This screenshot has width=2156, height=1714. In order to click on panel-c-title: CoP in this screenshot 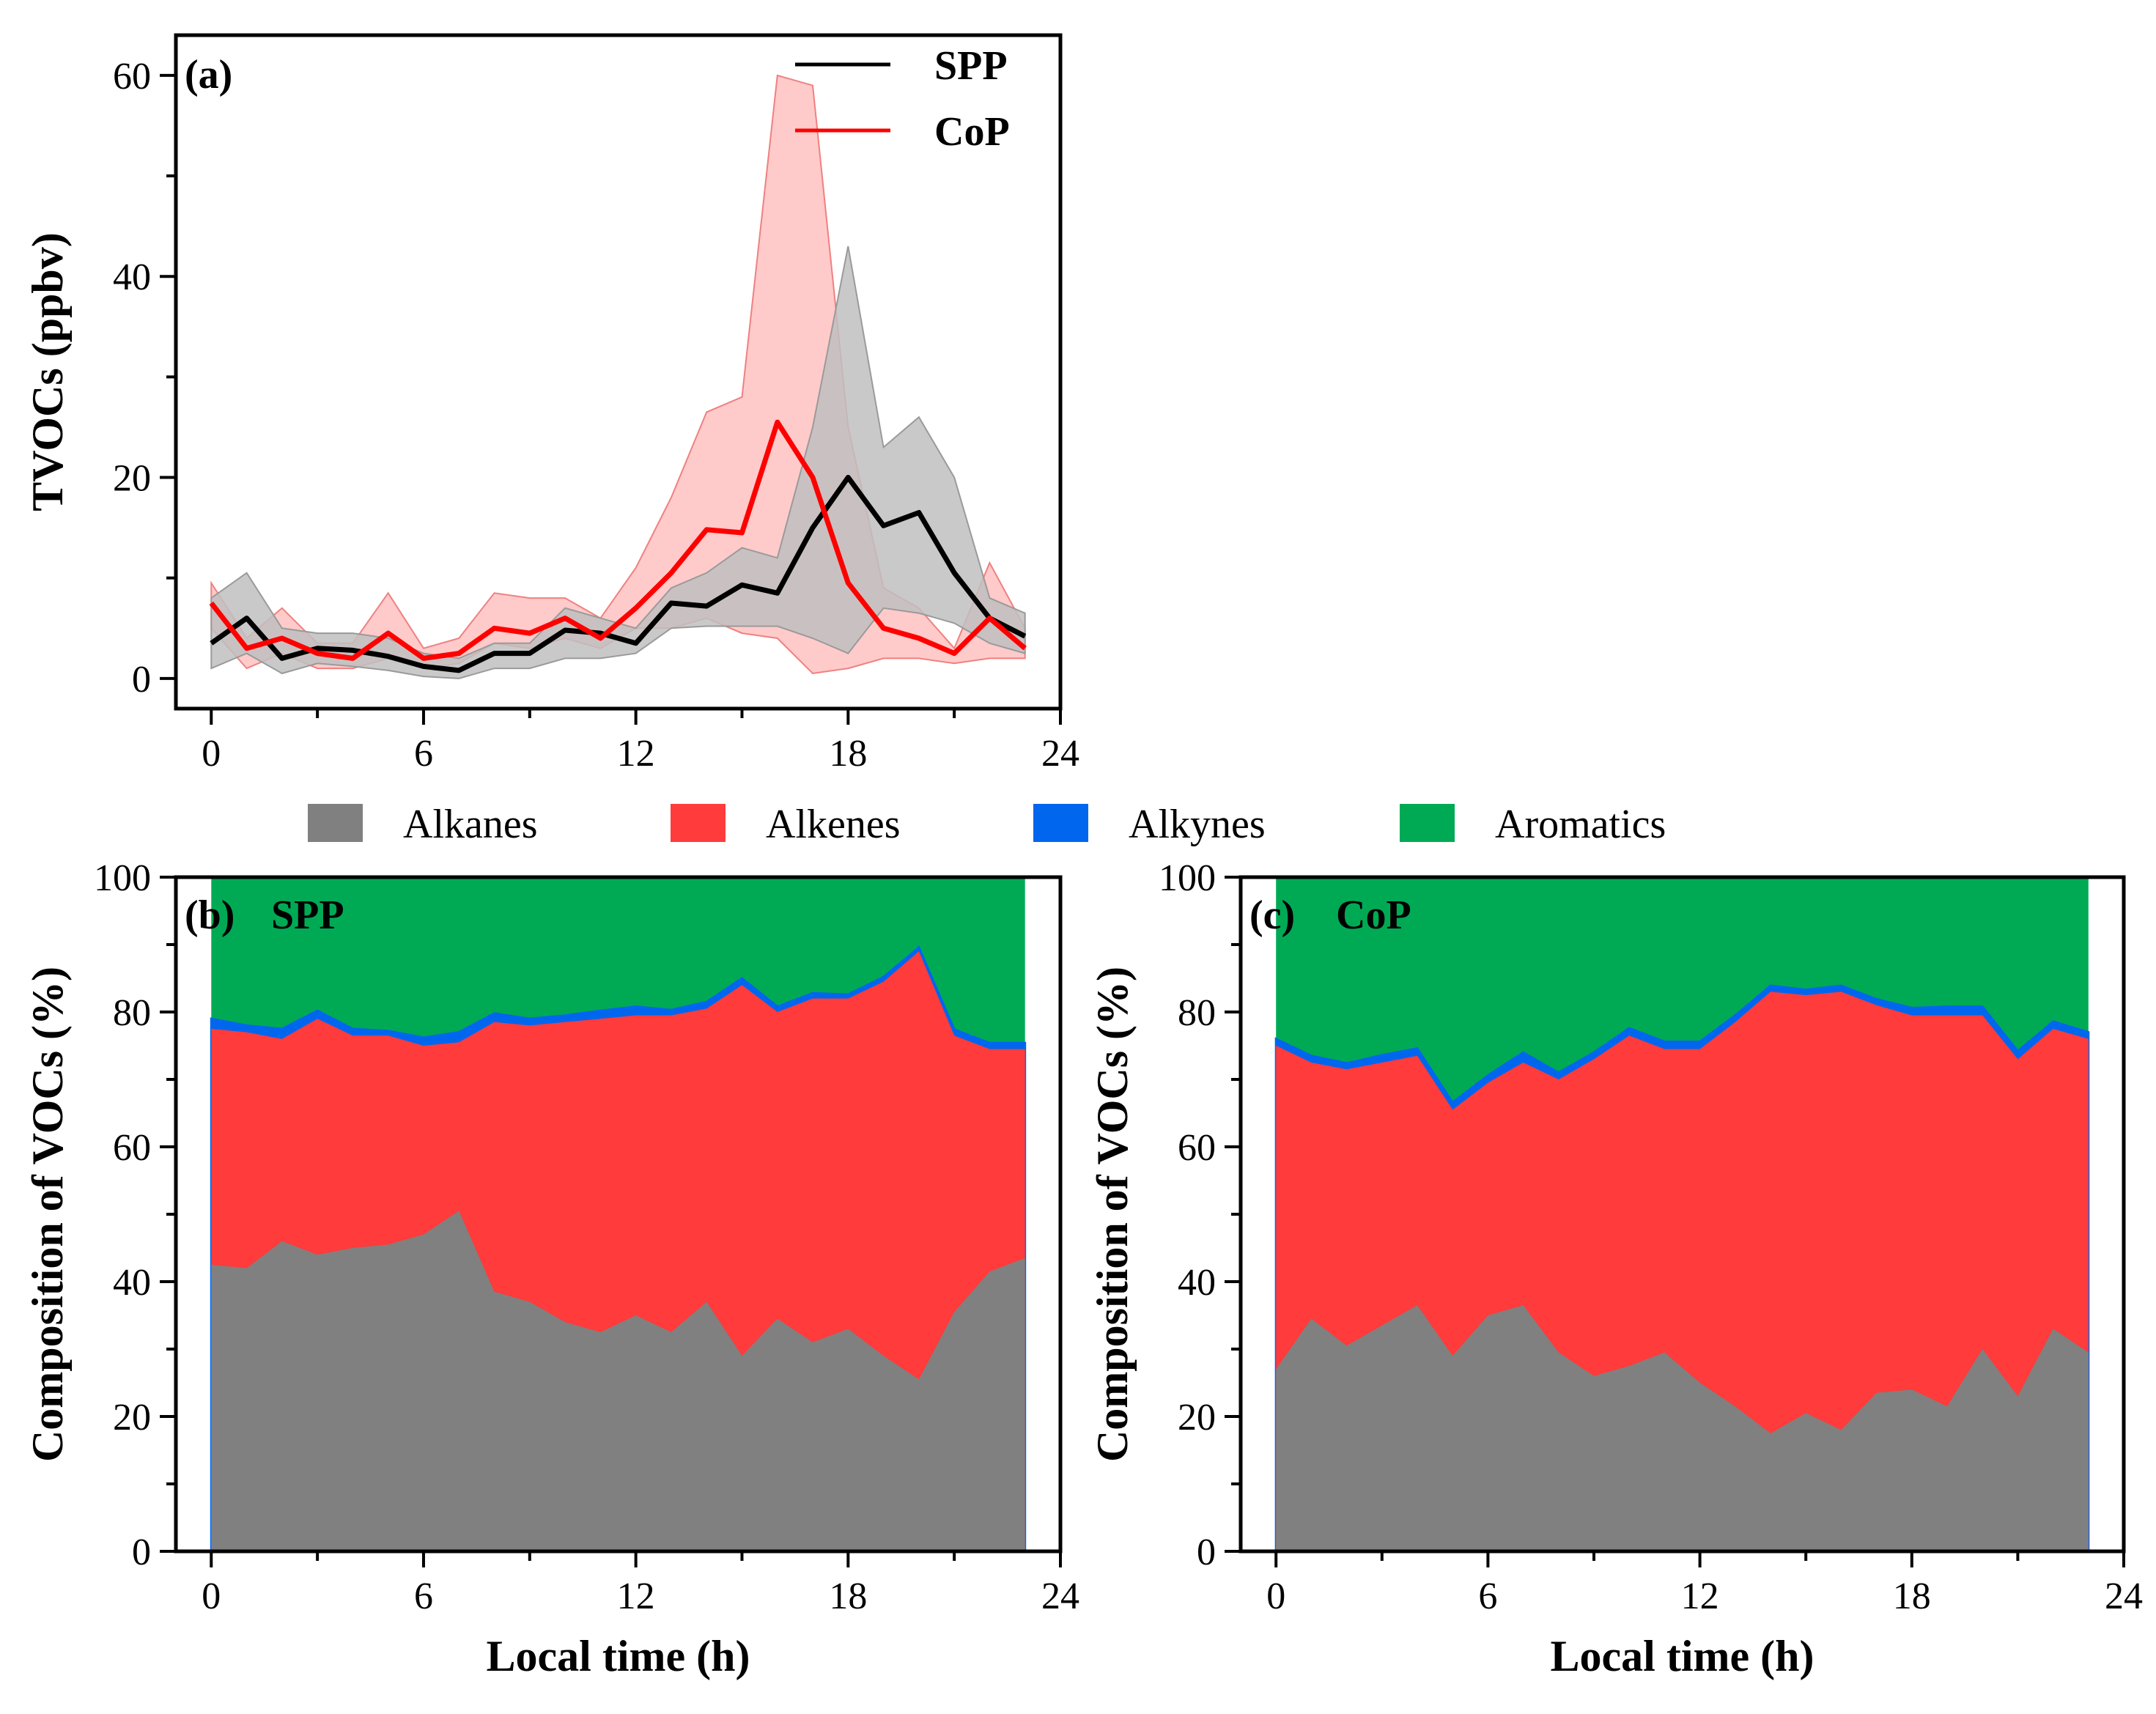, I will do `click(1373, 915)`.